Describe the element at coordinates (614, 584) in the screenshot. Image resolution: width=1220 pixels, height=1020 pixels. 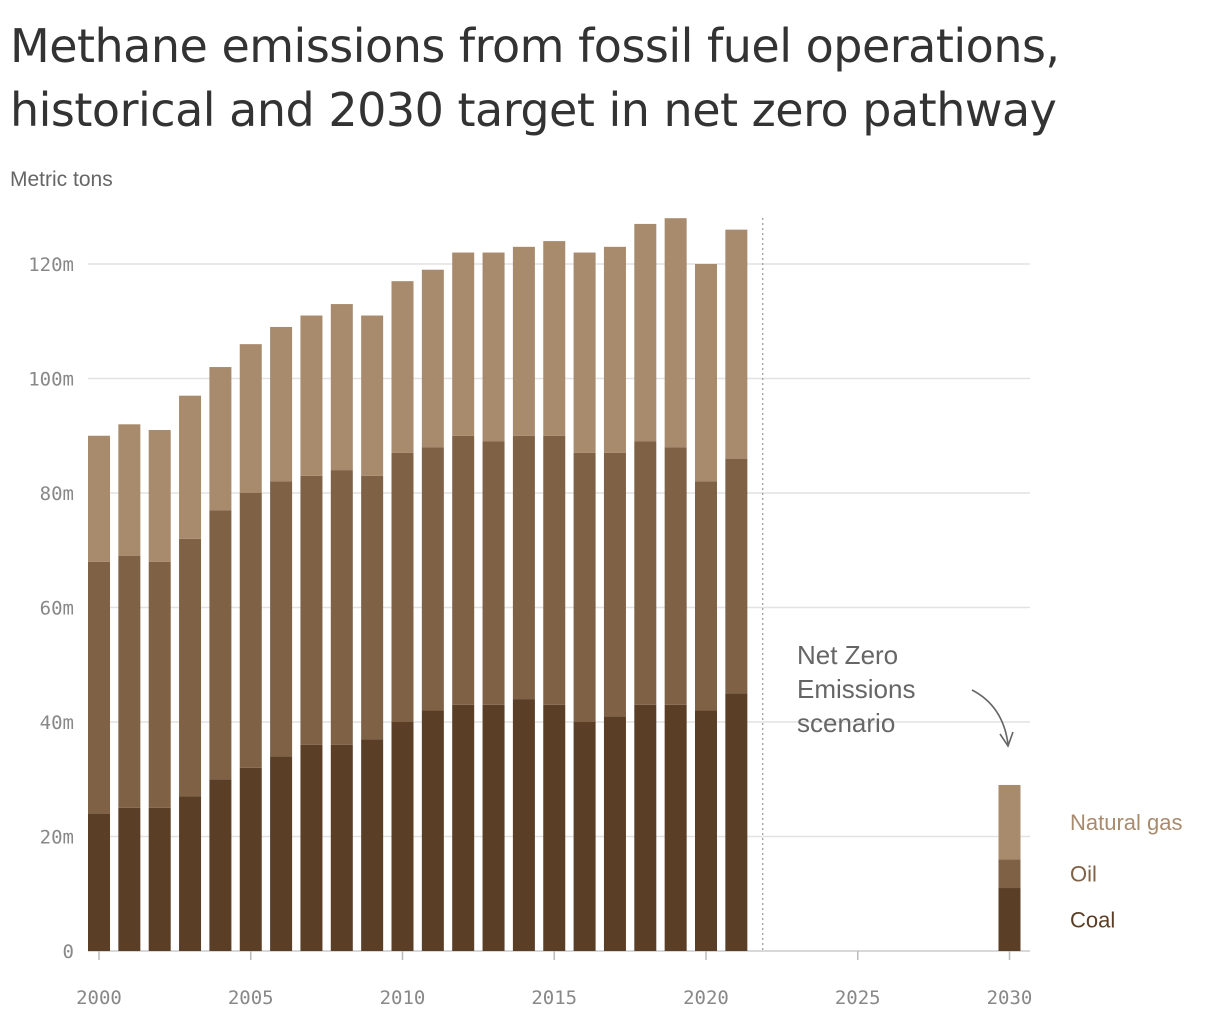
I see `bar-oil-2017` at that location.